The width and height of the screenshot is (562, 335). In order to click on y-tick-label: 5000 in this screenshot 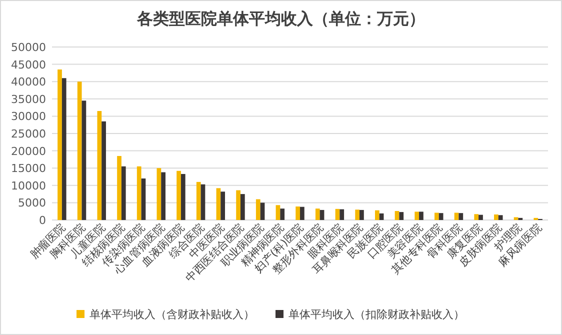, I will do `click(32, 203)`.